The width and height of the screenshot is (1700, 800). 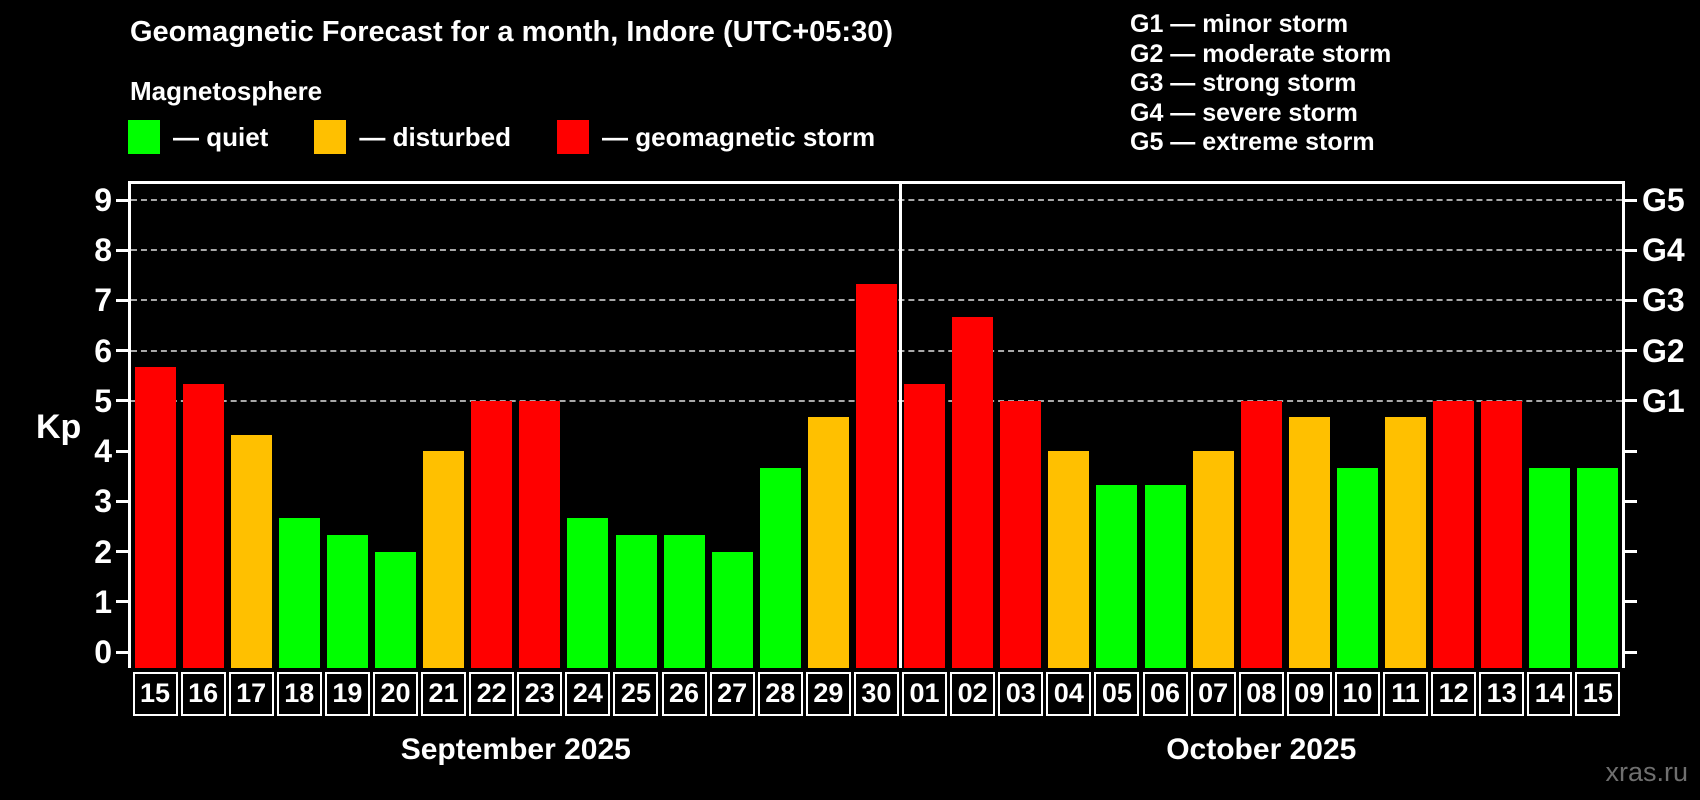 What do you see at coordinates (540, 694) in the screenshot?
I see `day-cell-sep-23: 23` at bounding box center [540, 694].